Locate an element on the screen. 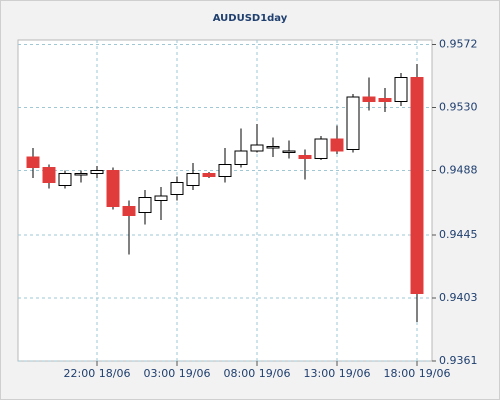 The height and width of the screenshot is (404, 500). x-tick-label: 18:00 19/06 is located at coordinates (417, 373).